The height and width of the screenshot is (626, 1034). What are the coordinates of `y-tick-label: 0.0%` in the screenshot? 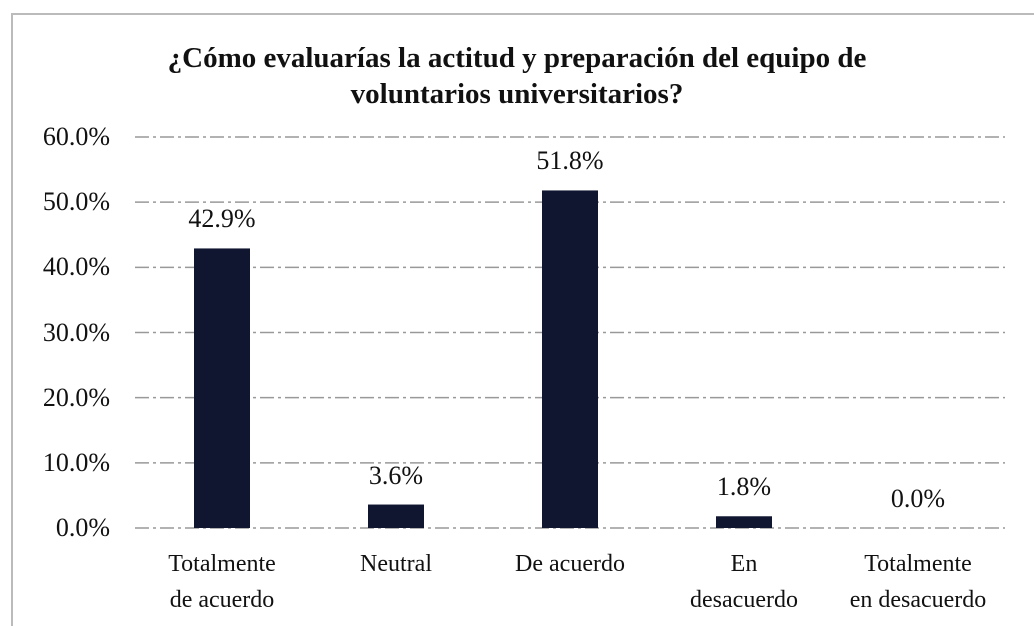 It's located at (82, 527).